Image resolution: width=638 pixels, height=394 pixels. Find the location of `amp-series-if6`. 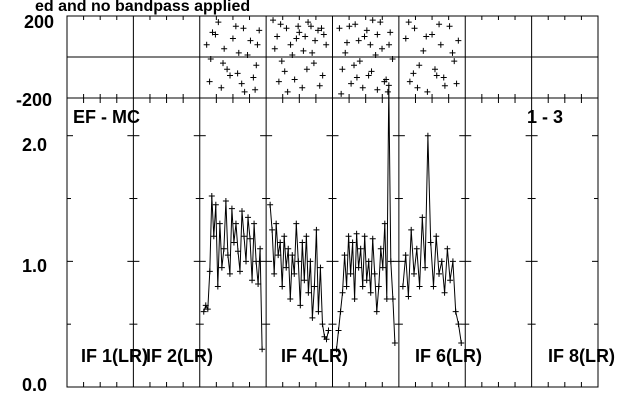

amp-series-if6 is located at coordinates (432, 239).